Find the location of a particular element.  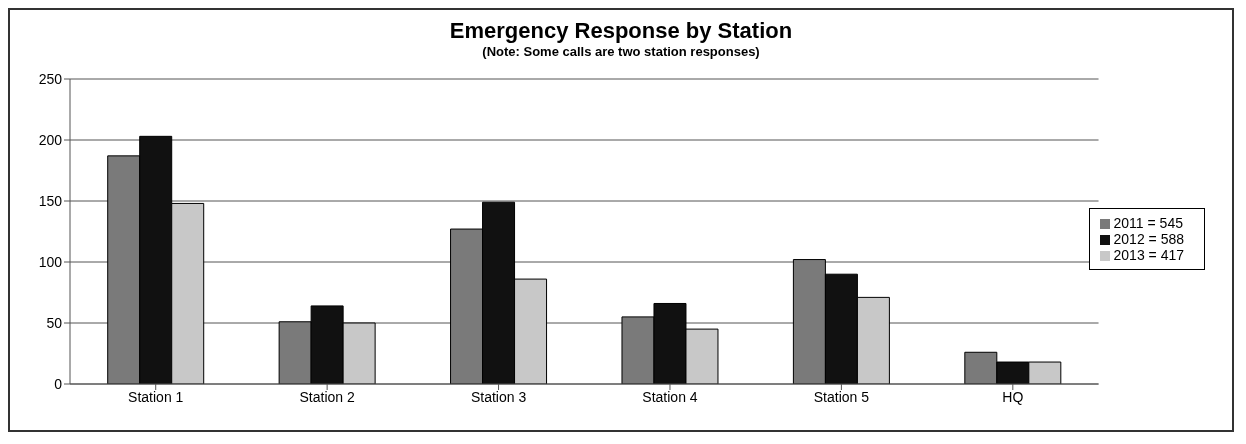

y-tick-label: 50 is located at coordinates (54, 322).